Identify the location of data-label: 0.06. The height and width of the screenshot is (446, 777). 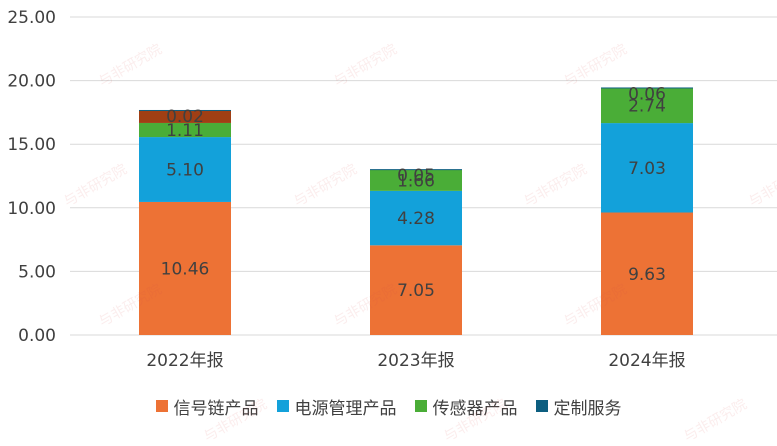
(647, 94).